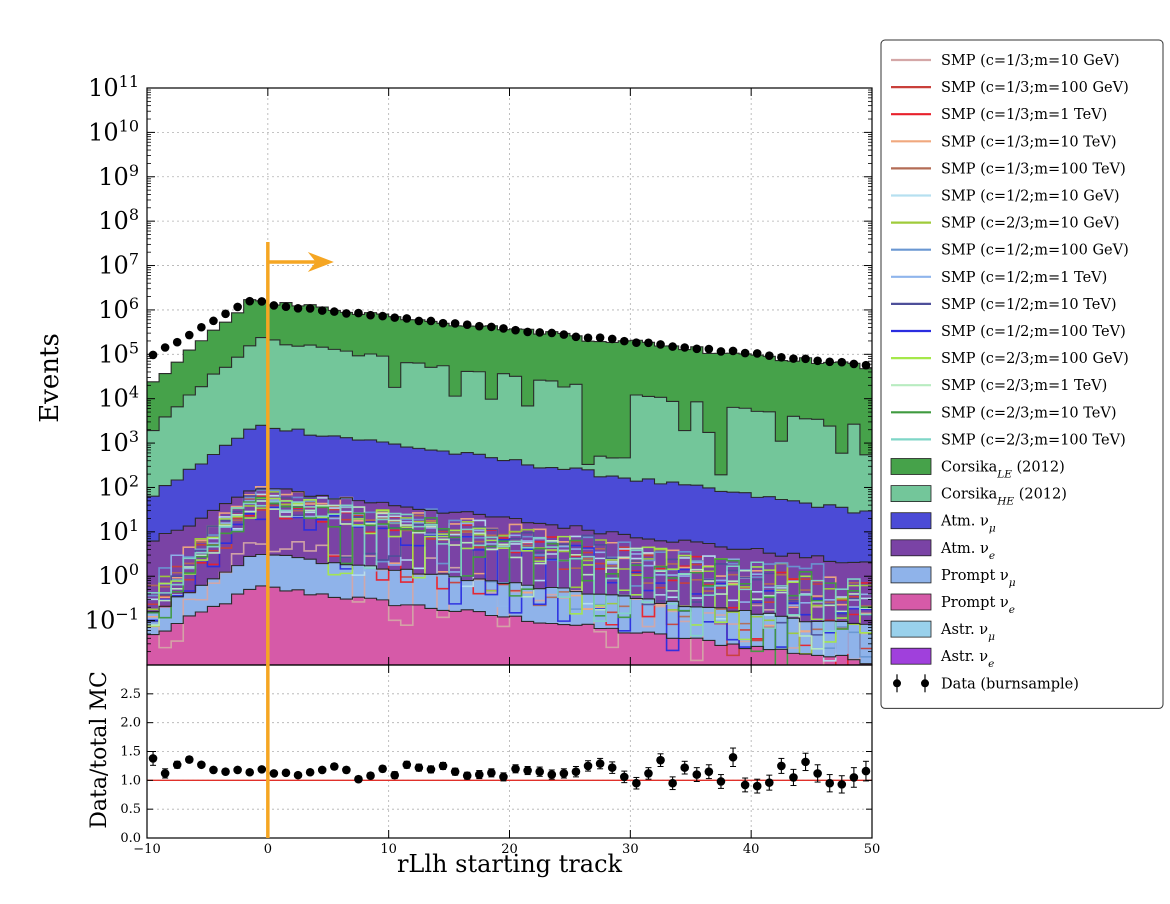 The image size is (1170, 904). Describe the element at coordinates (113, 131) in the screenshot. I see `main-ytick-label: 10¹⁰` at that location.